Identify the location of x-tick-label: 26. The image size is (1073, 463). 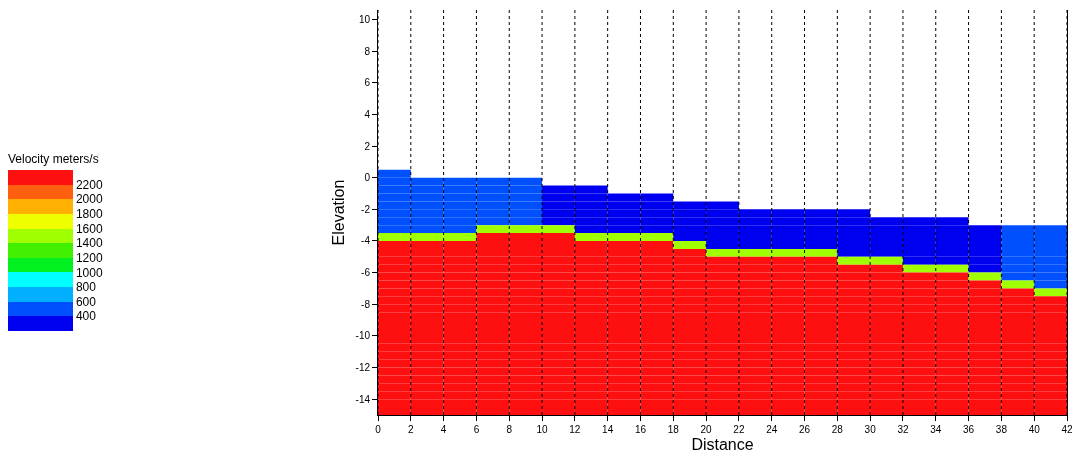
(804, 429).